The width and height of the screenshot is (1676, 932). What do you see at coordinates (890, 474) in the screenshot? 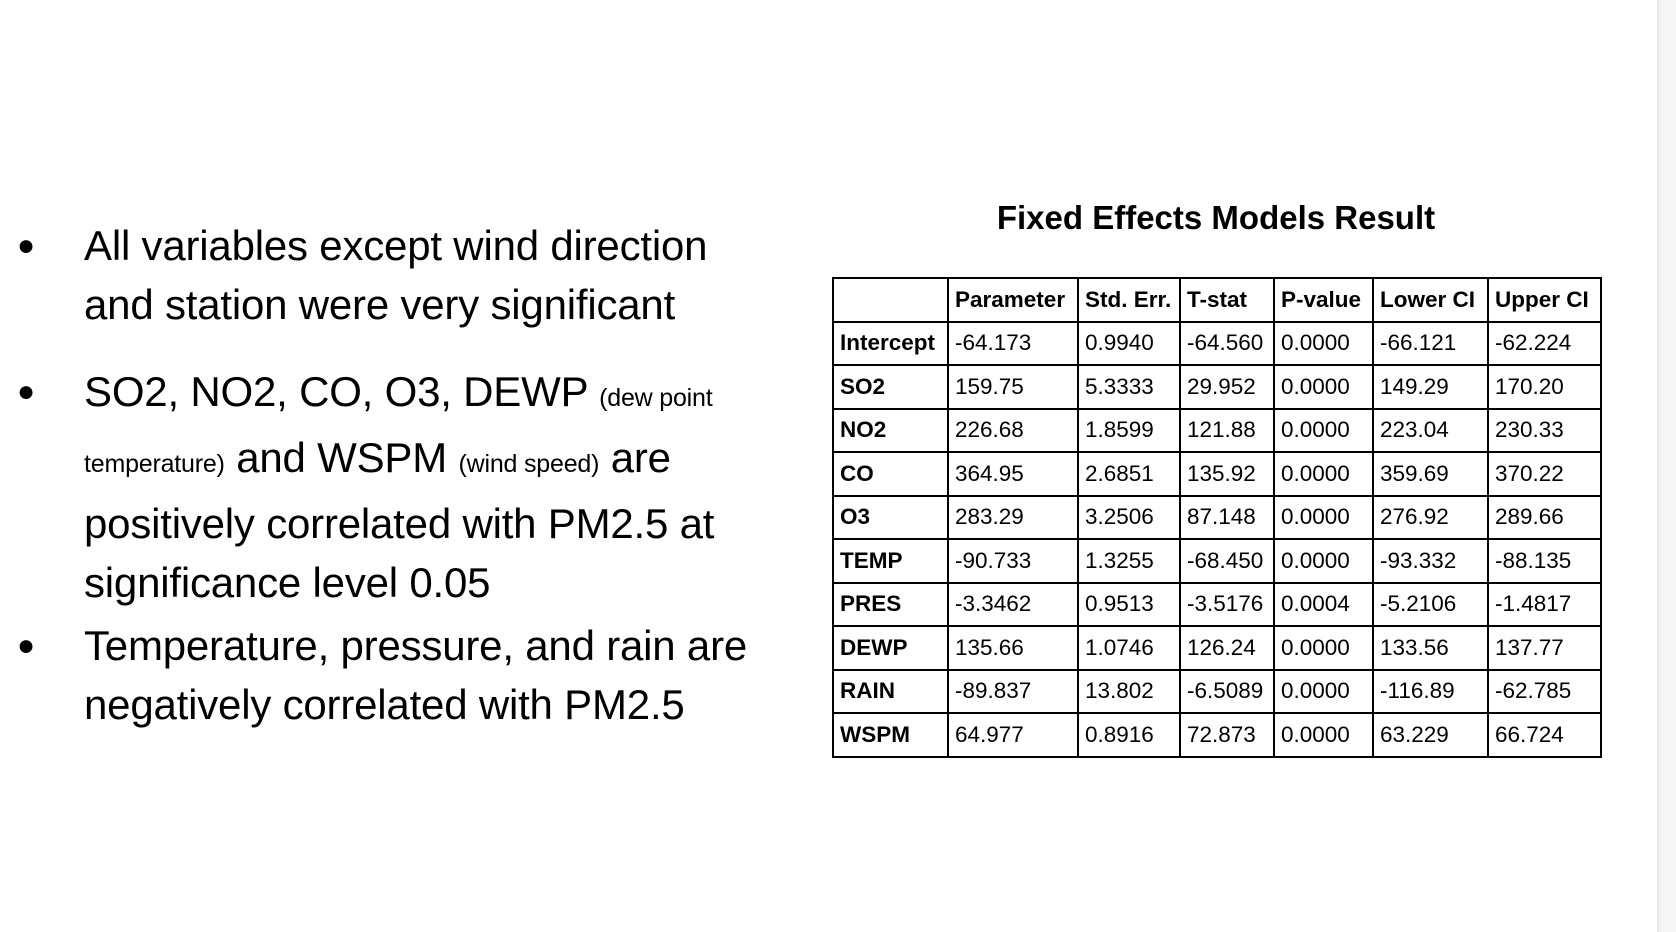
I see `row-label-cell: CO` at bounding box center [890, 474].